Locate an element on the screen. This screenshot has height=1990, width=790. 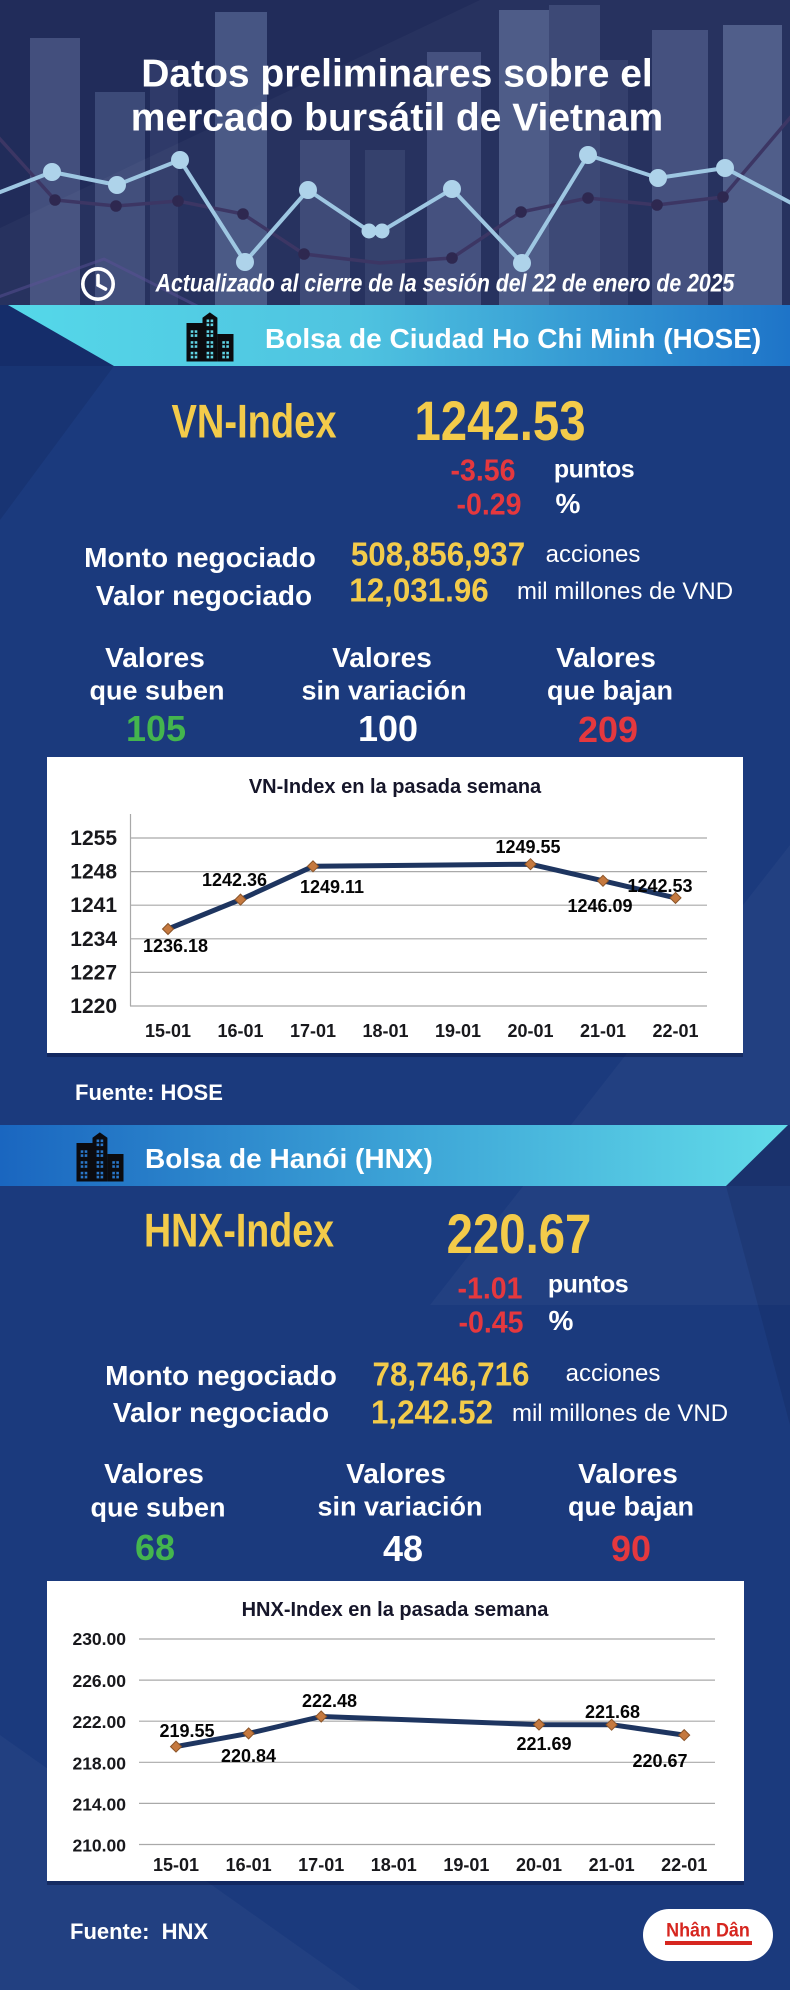
svg-text: VN-Index en la pasada semana is located at coordinates (395, 787).